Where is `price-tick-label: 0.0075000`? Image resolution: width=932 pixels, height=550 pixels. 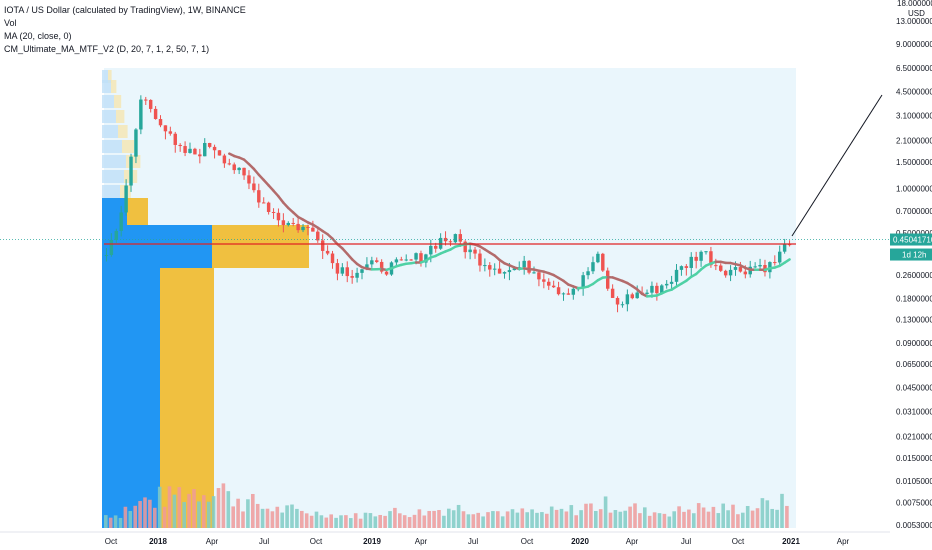 price-tick-label: 0.0075000 is located at coordinates (914, 503).